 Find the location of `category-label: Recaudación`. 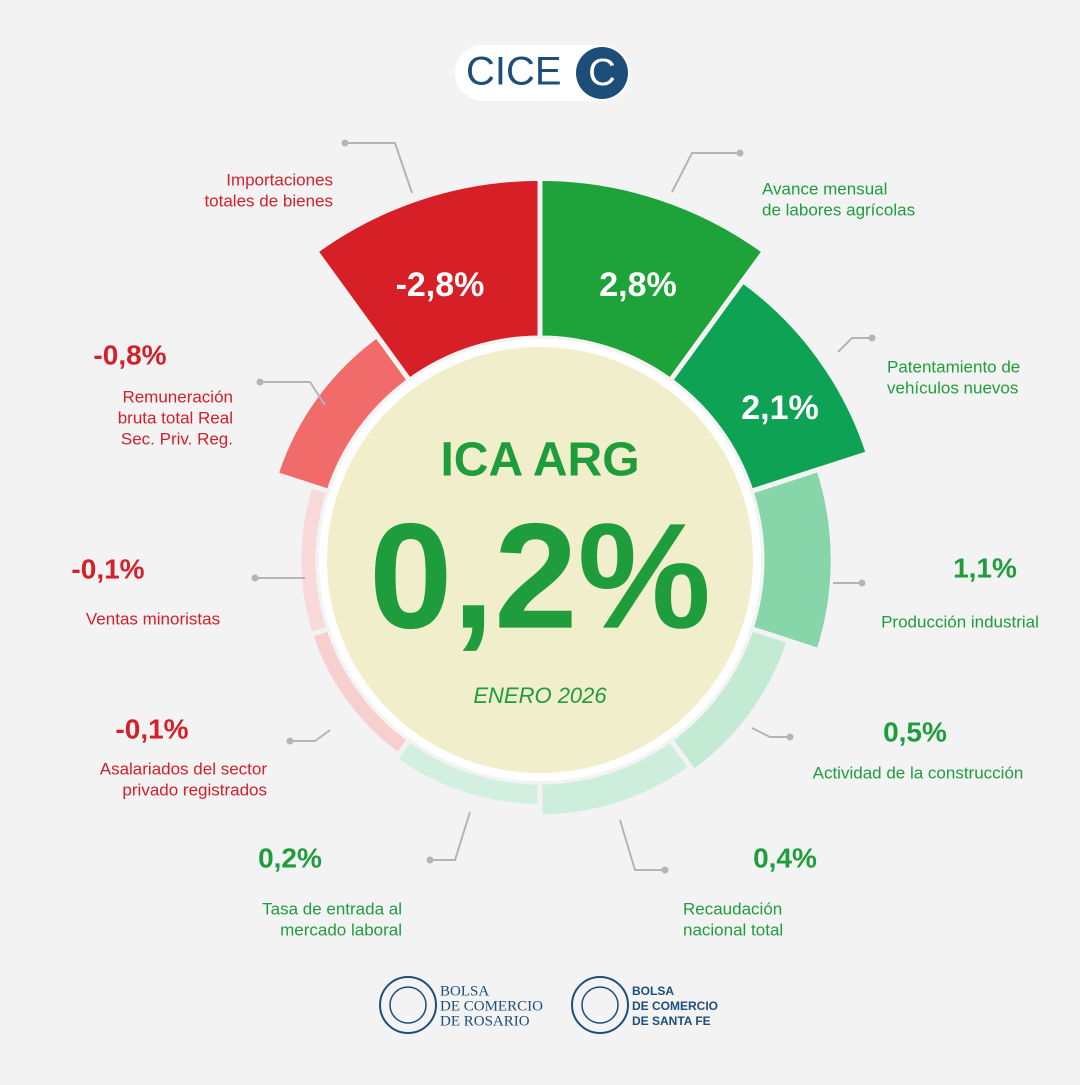

category-label: Recaudación is located at coordinates (732, 908).